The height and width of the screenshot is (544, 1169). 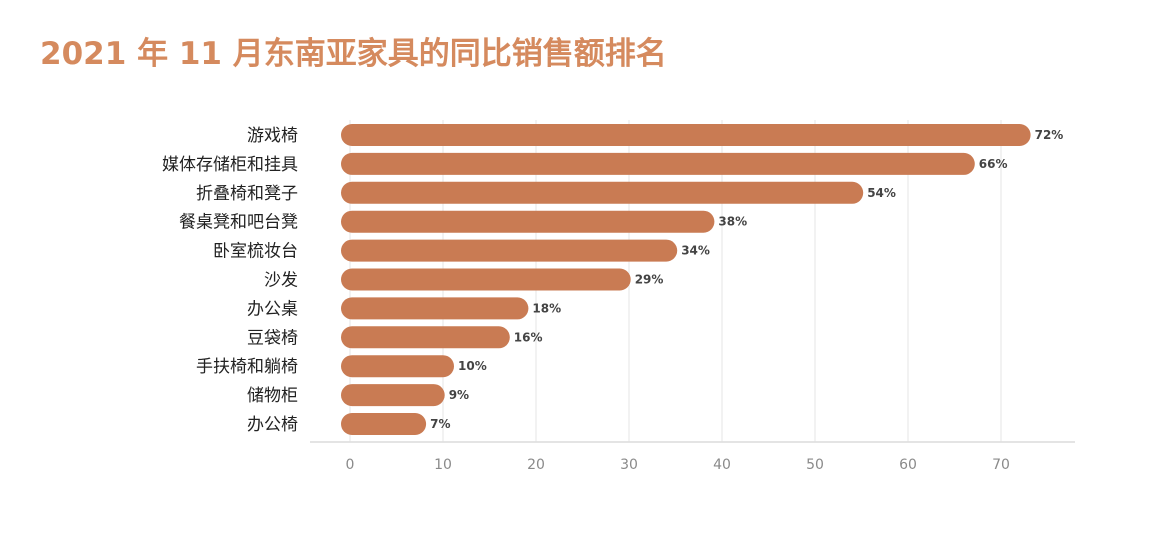 I want to click on category-label: 豆袋椅, so click(x=272, y=338).